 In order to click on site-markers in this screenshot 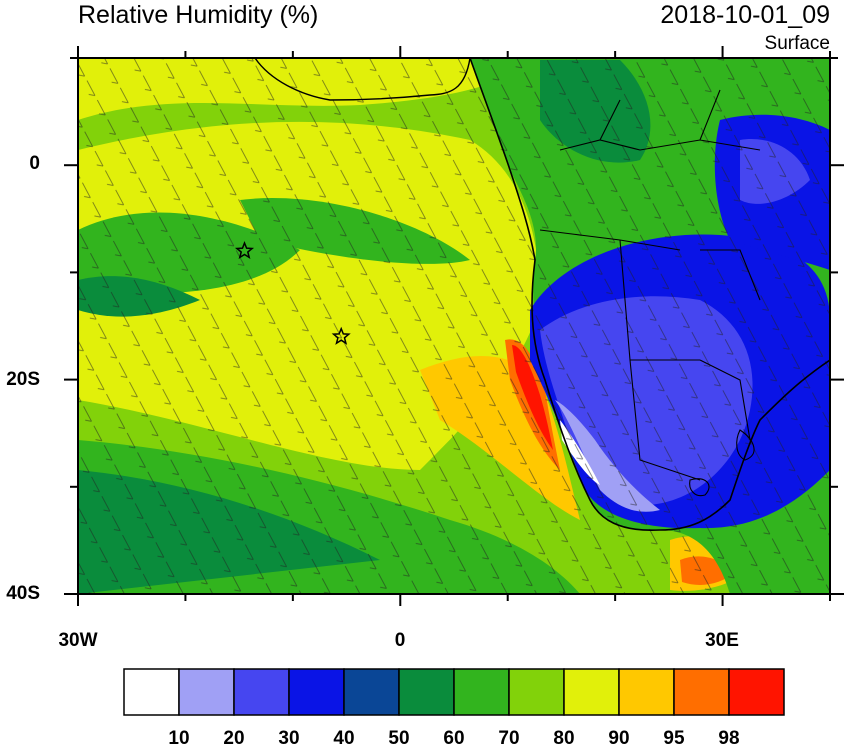, I will do `click(292, 292)`.